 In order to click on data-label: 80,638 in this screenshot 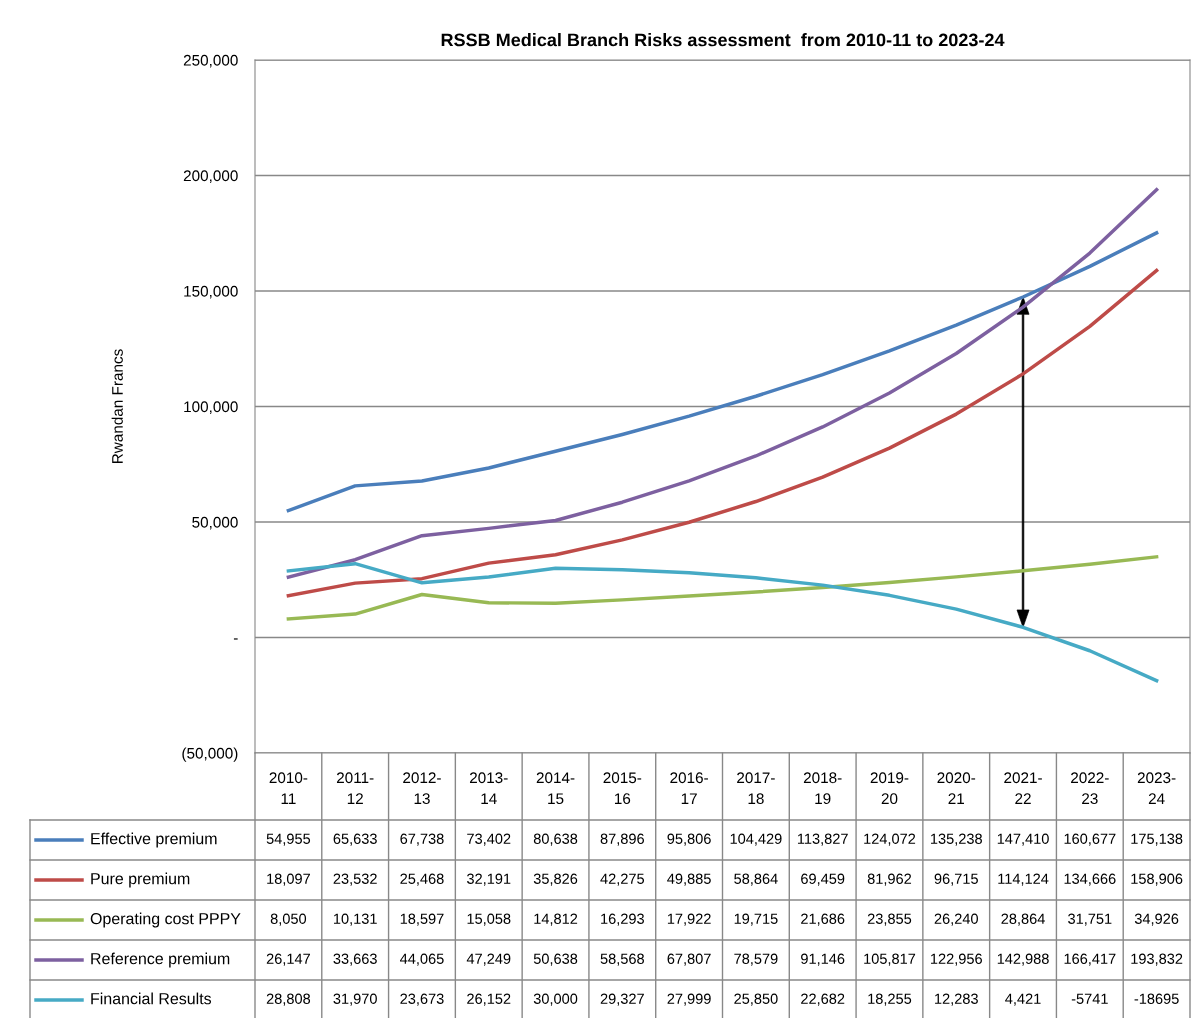, I will do `click(555, 839)`.